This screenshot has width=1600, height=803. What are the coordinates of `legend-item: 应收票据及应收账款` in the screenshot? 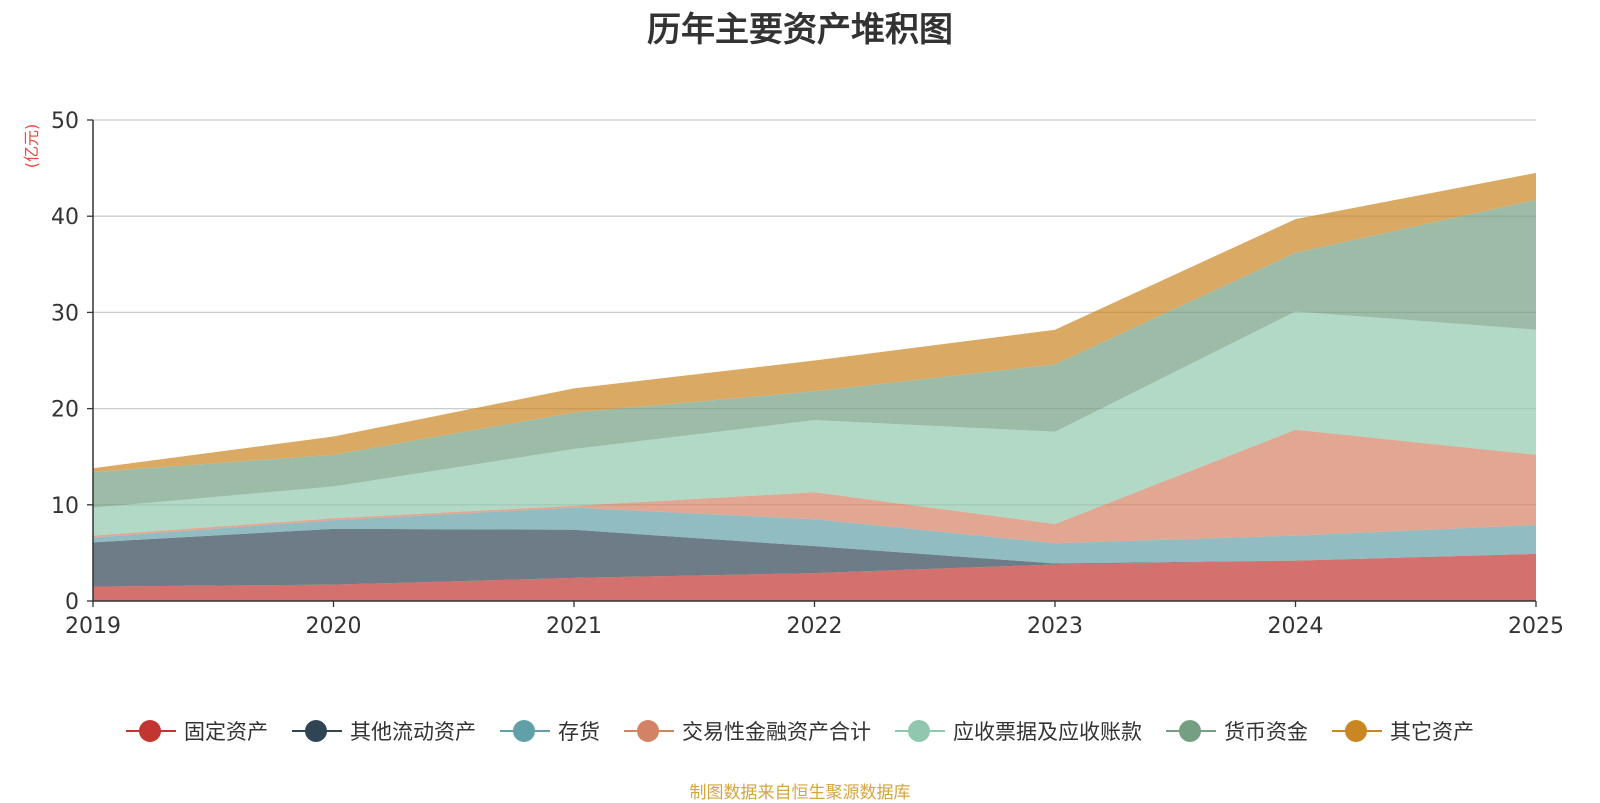 It's located at (1018, 731).